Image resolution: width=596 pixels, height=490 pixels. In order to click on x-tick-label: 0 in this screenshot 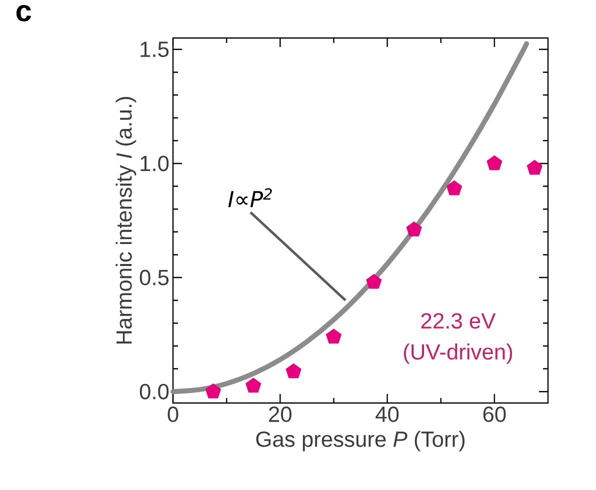, I will do `click(173, 414)`.